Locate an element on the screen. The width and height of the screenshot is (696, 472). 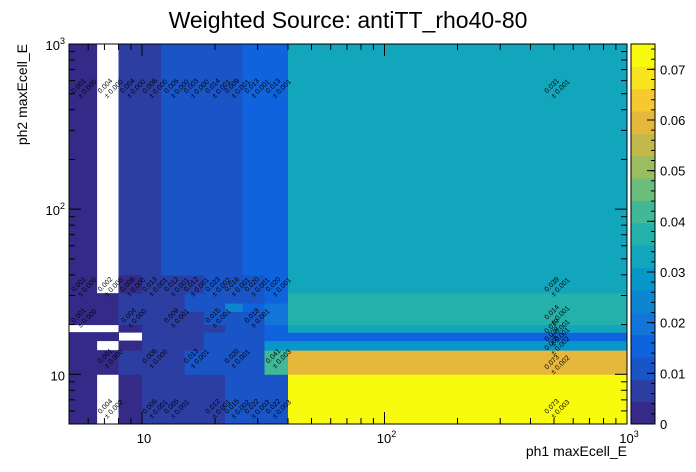
colorbar-tick-label: 0.02 is located at coordinates (672, 323).